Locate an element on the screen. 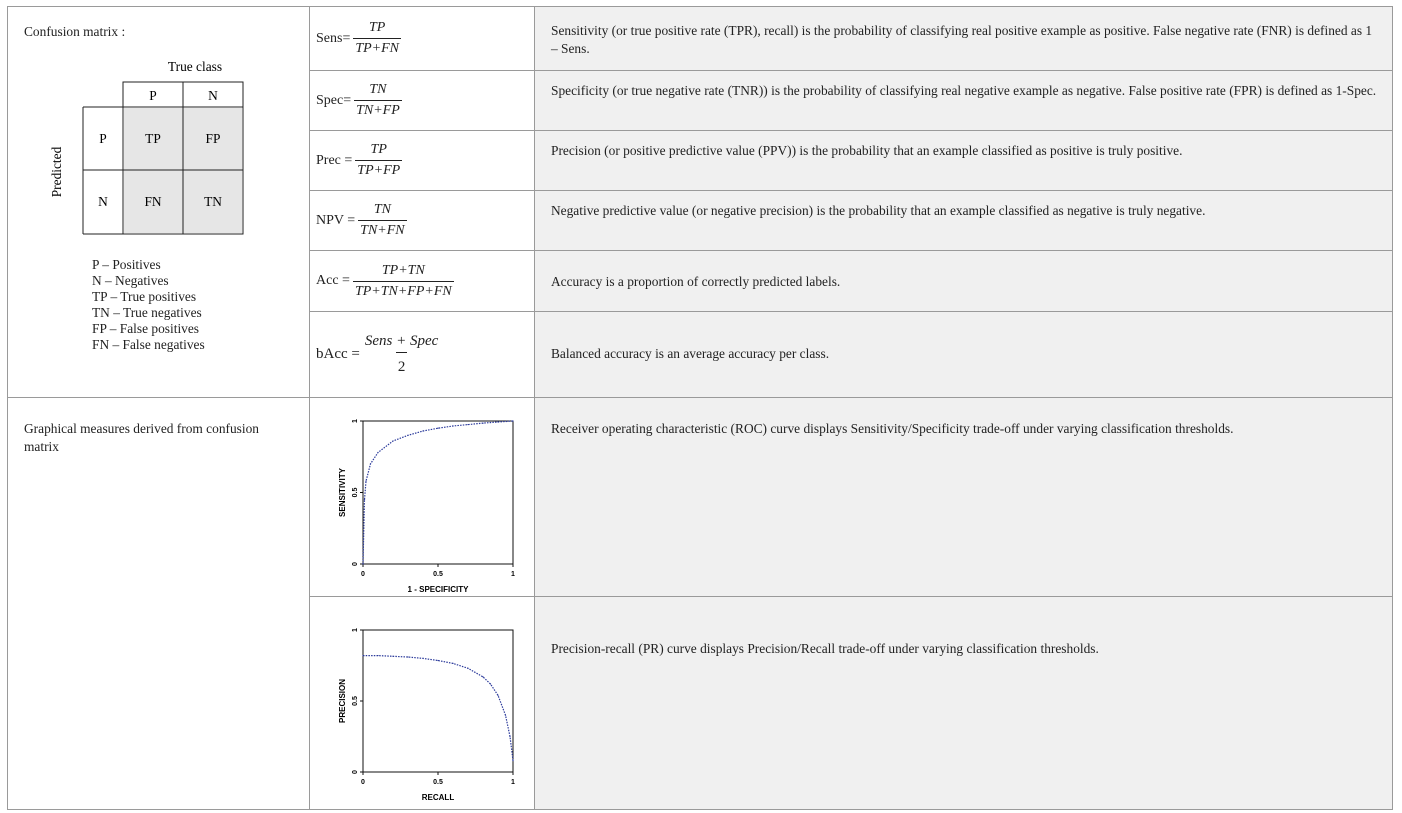  formula-lhs: bAcc = is located at coordinates (338, 354).